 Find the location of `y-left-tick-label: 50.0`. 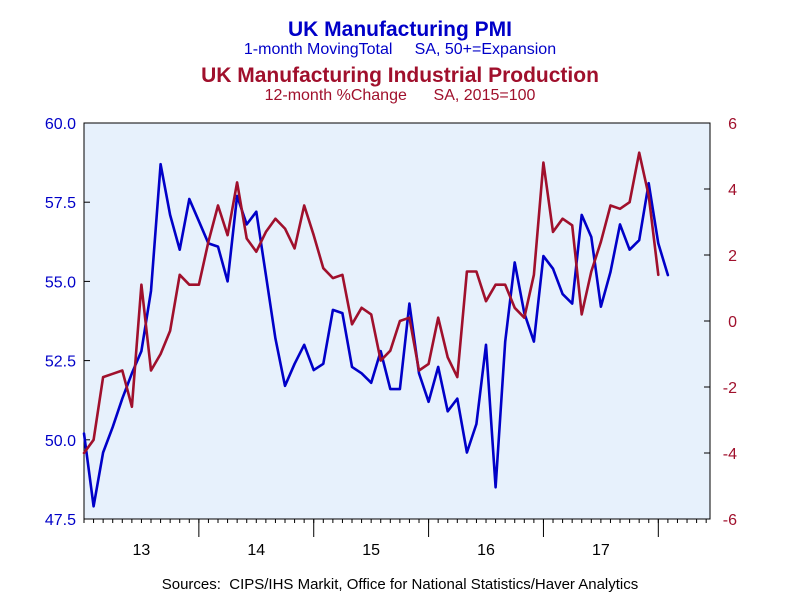

y-left-tick-label: 50.0 is located at coordinates (60, 441).